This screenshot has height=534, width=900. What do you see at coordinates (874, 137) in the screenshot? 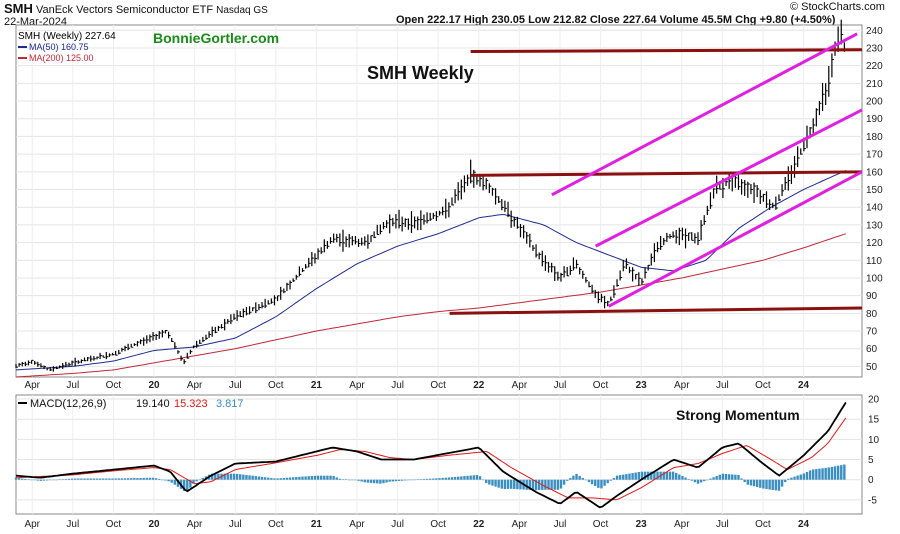
I see `price-y-tick-label: 180` at bounding box center [874, 137].